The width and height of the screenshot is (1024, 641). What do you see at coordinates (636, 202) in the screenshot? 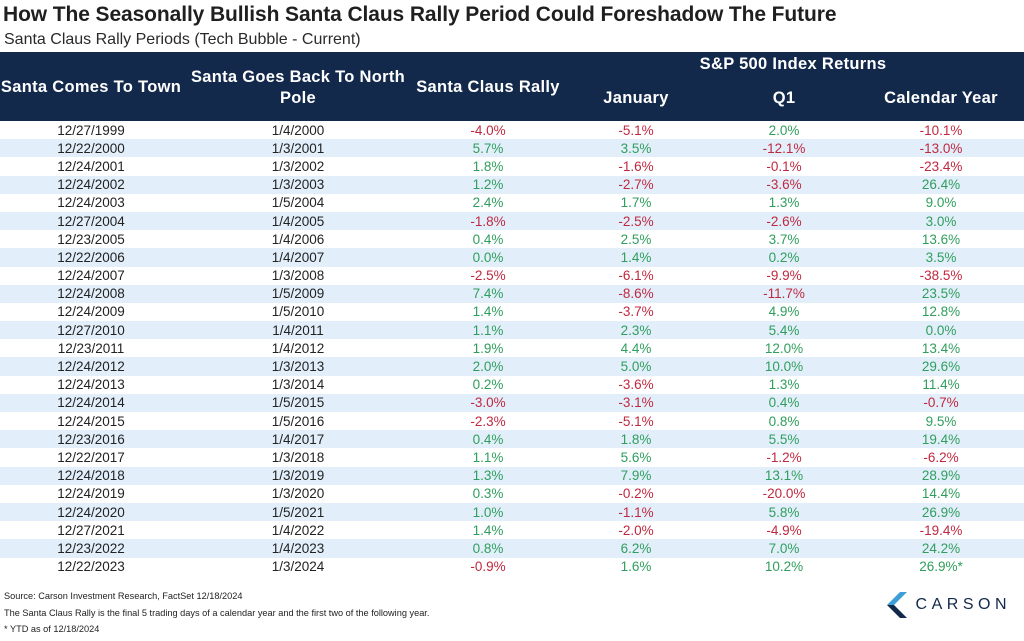
I see `january-return-cell: 1.7%` at bounding box center [636, 202].